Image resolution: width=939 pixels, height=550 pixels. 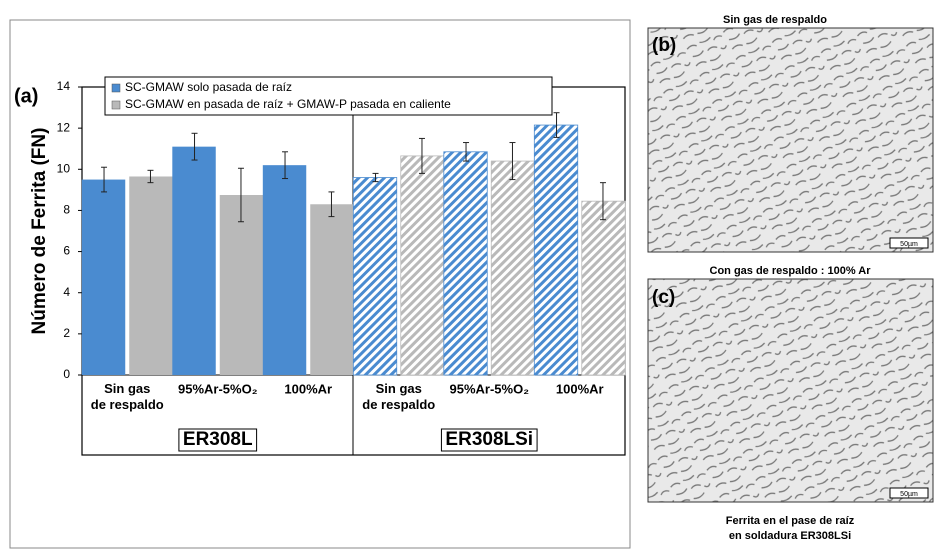 I want to click on y-tick-label: 2, so click(x=66, y=333).